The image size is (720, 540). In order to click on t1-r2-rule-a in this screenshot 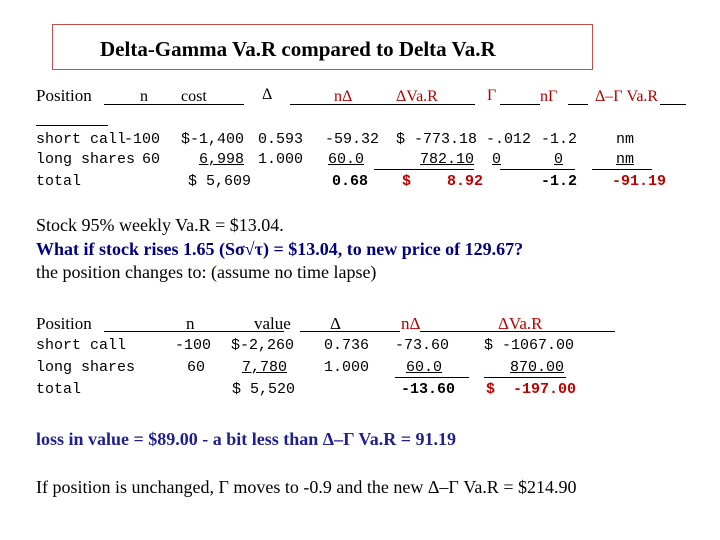, I will do `click(424, 169)`.